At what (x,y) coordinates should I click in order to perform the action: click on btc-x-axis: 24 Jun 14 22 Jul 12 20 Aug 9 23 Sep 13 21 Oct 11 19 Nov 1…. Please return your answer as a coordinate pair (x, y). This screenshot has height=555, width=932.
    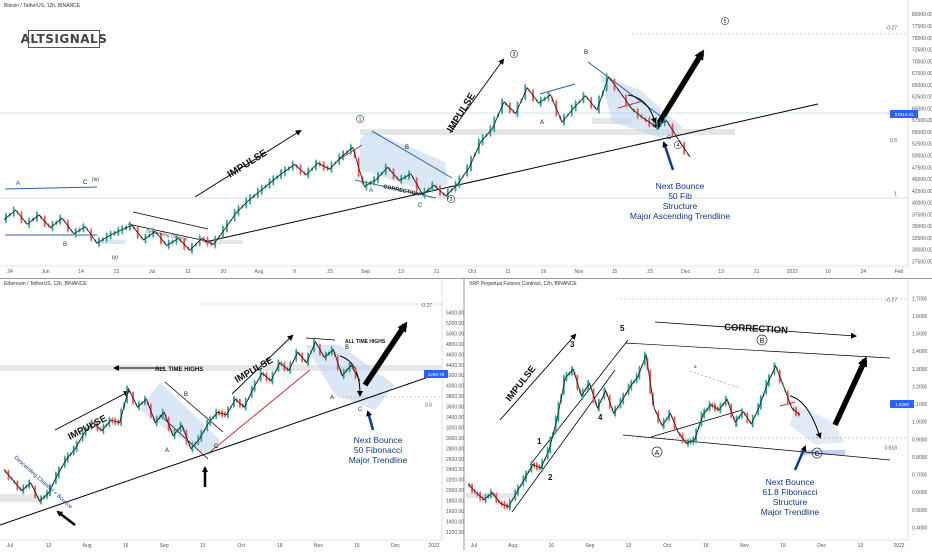
    Looking at the image, I should click on (455, 272).